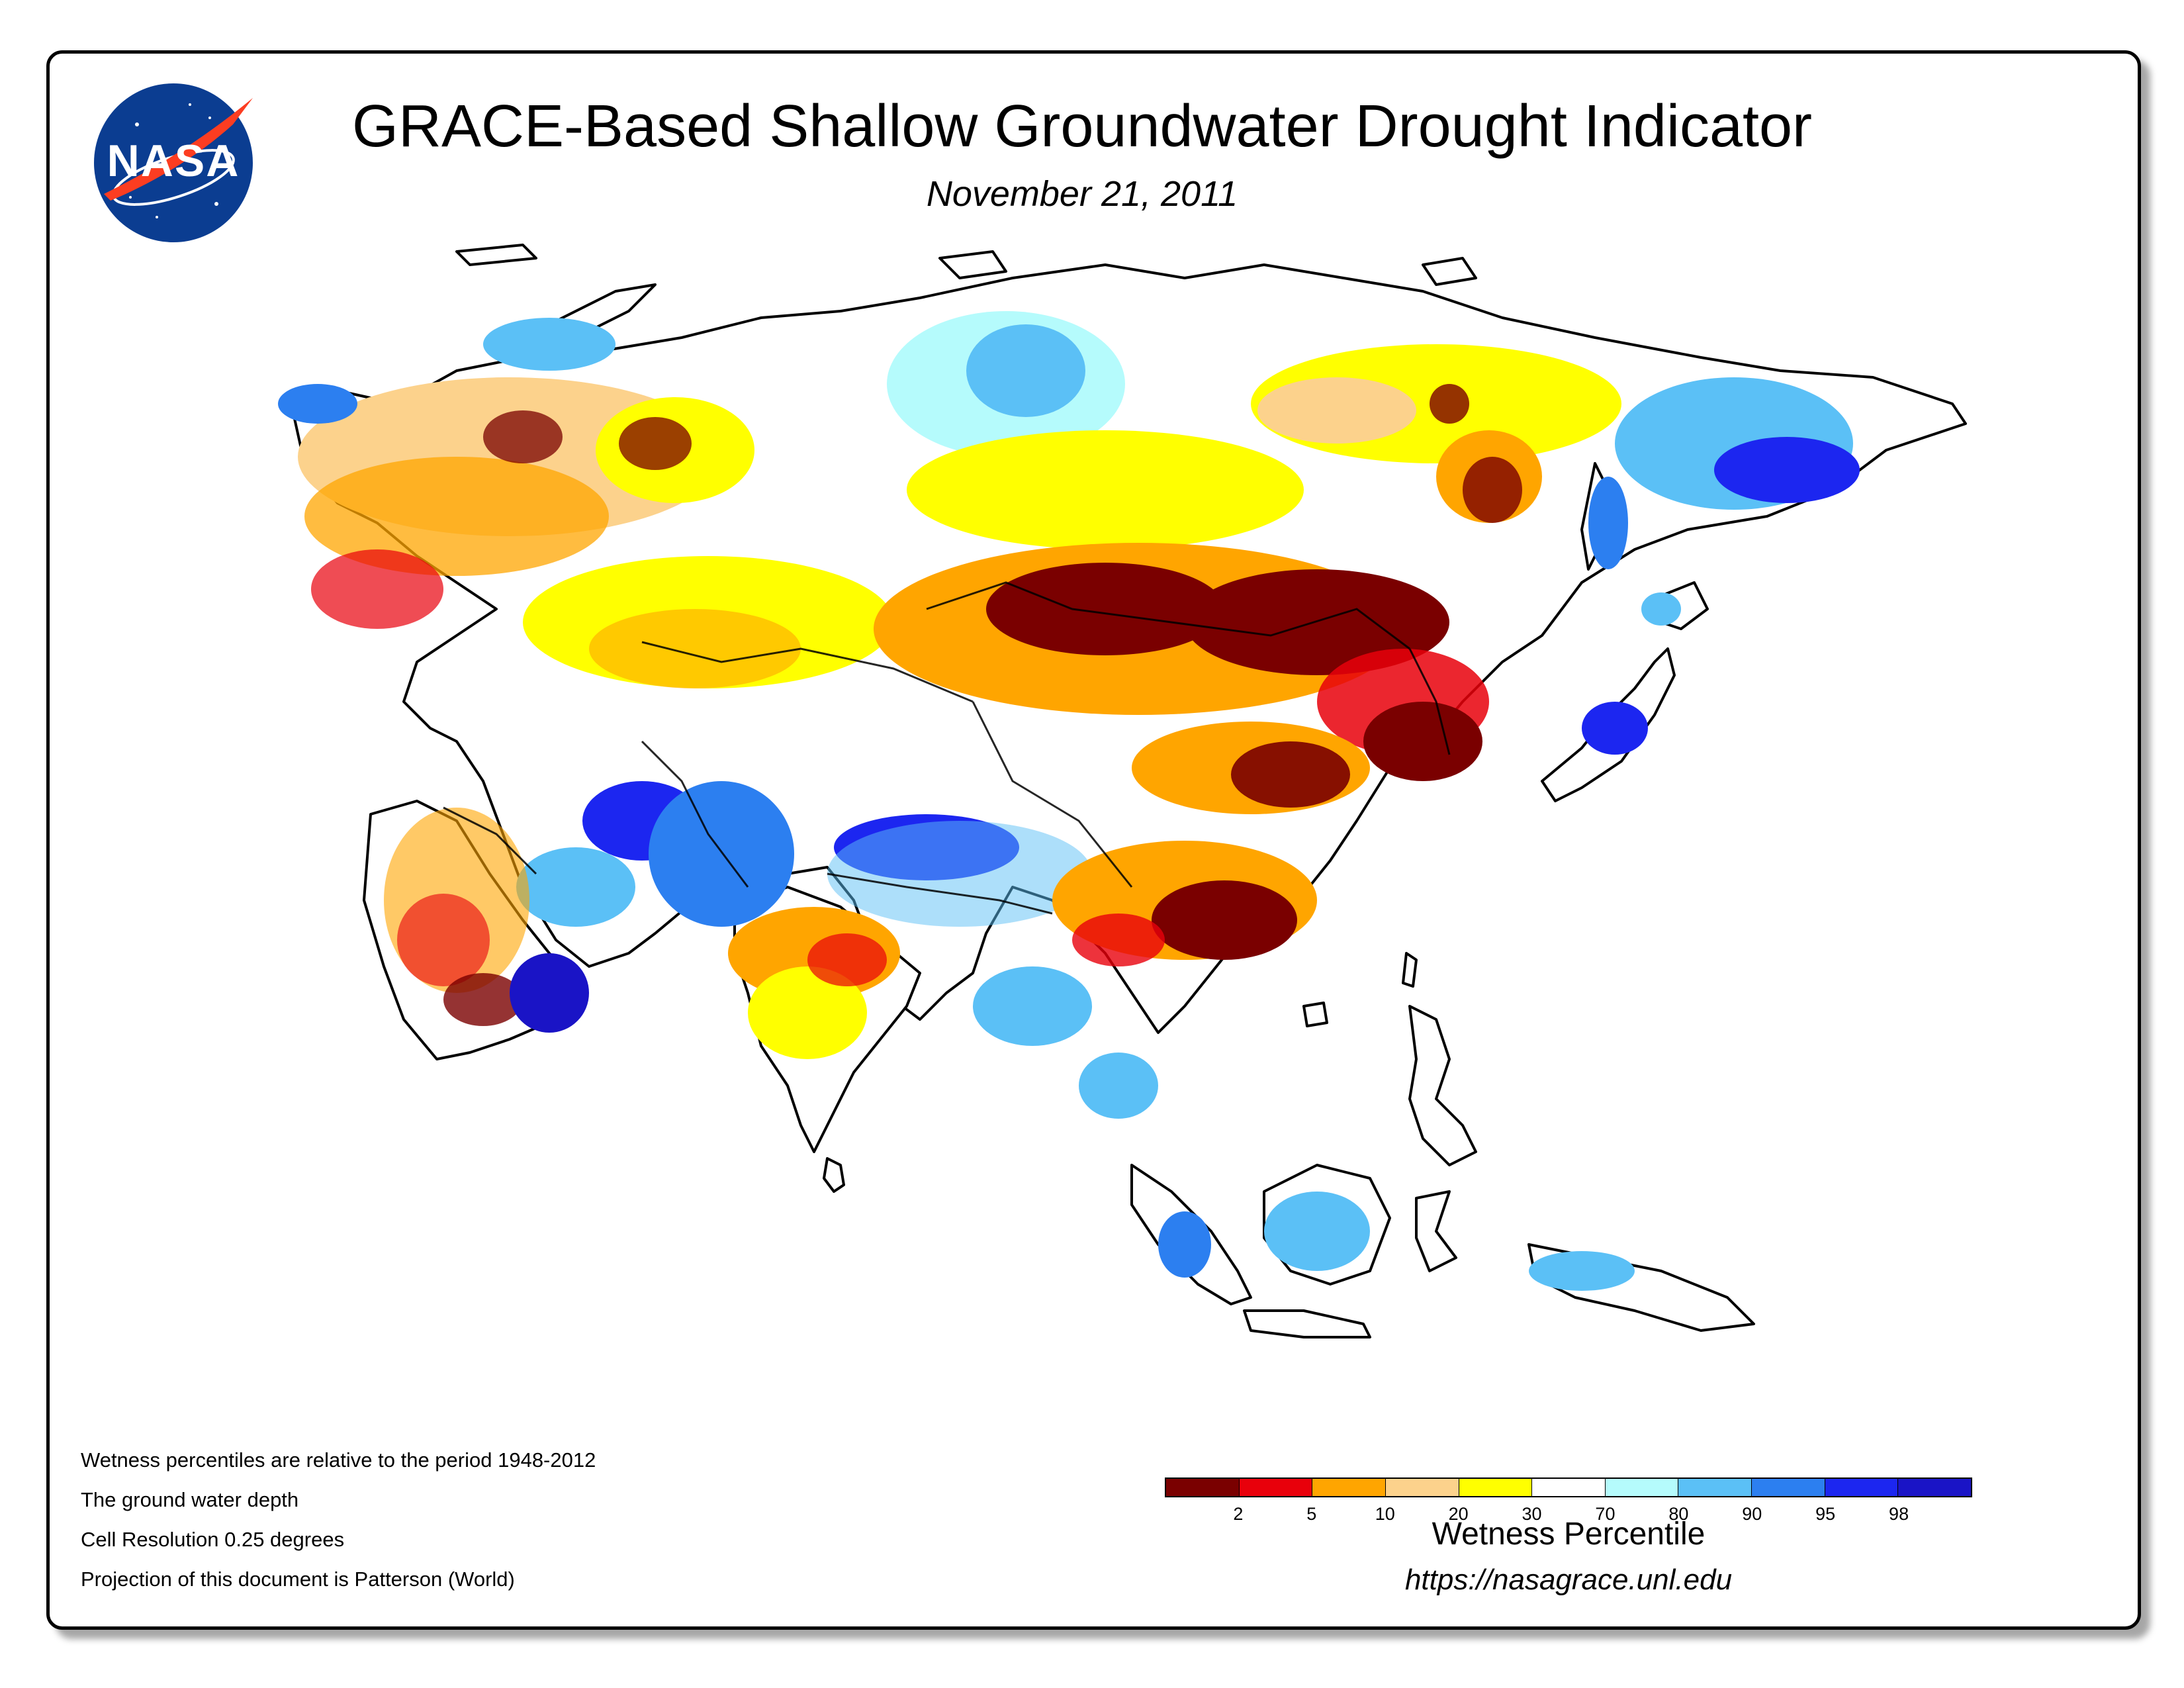 This screenshot has height=1688, width=2184. What do you see at coordinates (1605, 1514) in the screenshot?
I see `legend-tick-label: 70` at bounding box center [1605, 1514].